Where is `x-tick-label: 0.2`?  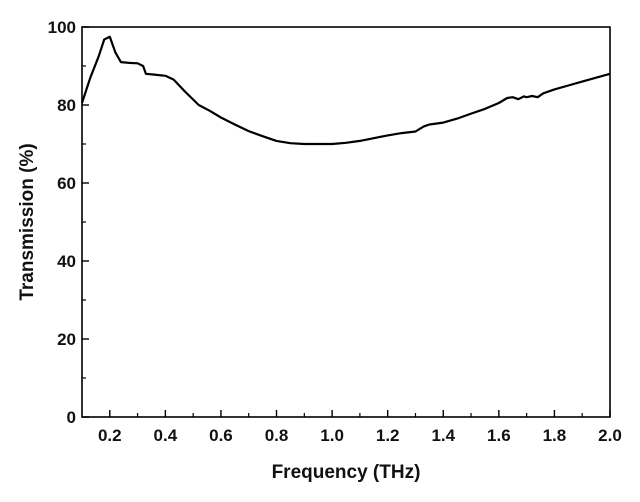
x-tick-label: 0.2 is located at coordinates (110, 435).